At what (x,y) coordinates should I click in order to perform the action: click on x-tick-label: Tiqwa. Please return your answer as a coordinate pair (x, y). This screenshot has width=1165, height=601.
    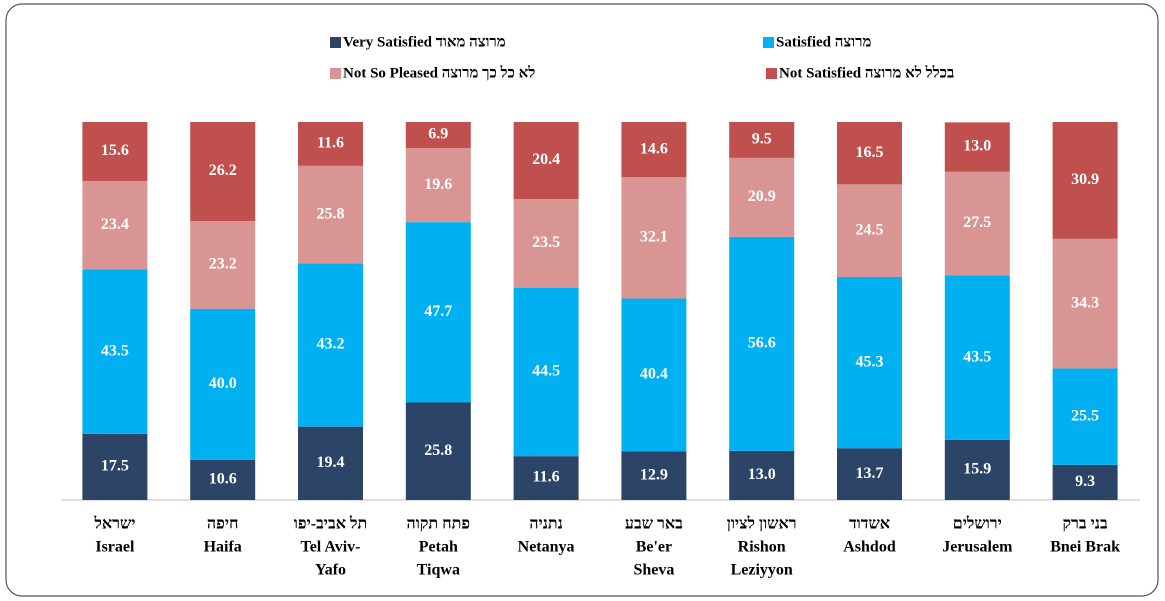
    Looking at the image, I should click on (438, 570).